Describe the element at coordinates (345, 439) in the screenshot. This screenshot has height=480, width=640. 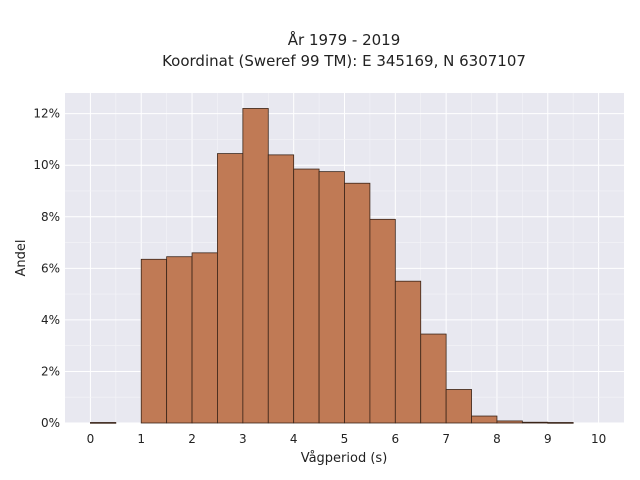
I see `x-tick-label: 5` at that location.